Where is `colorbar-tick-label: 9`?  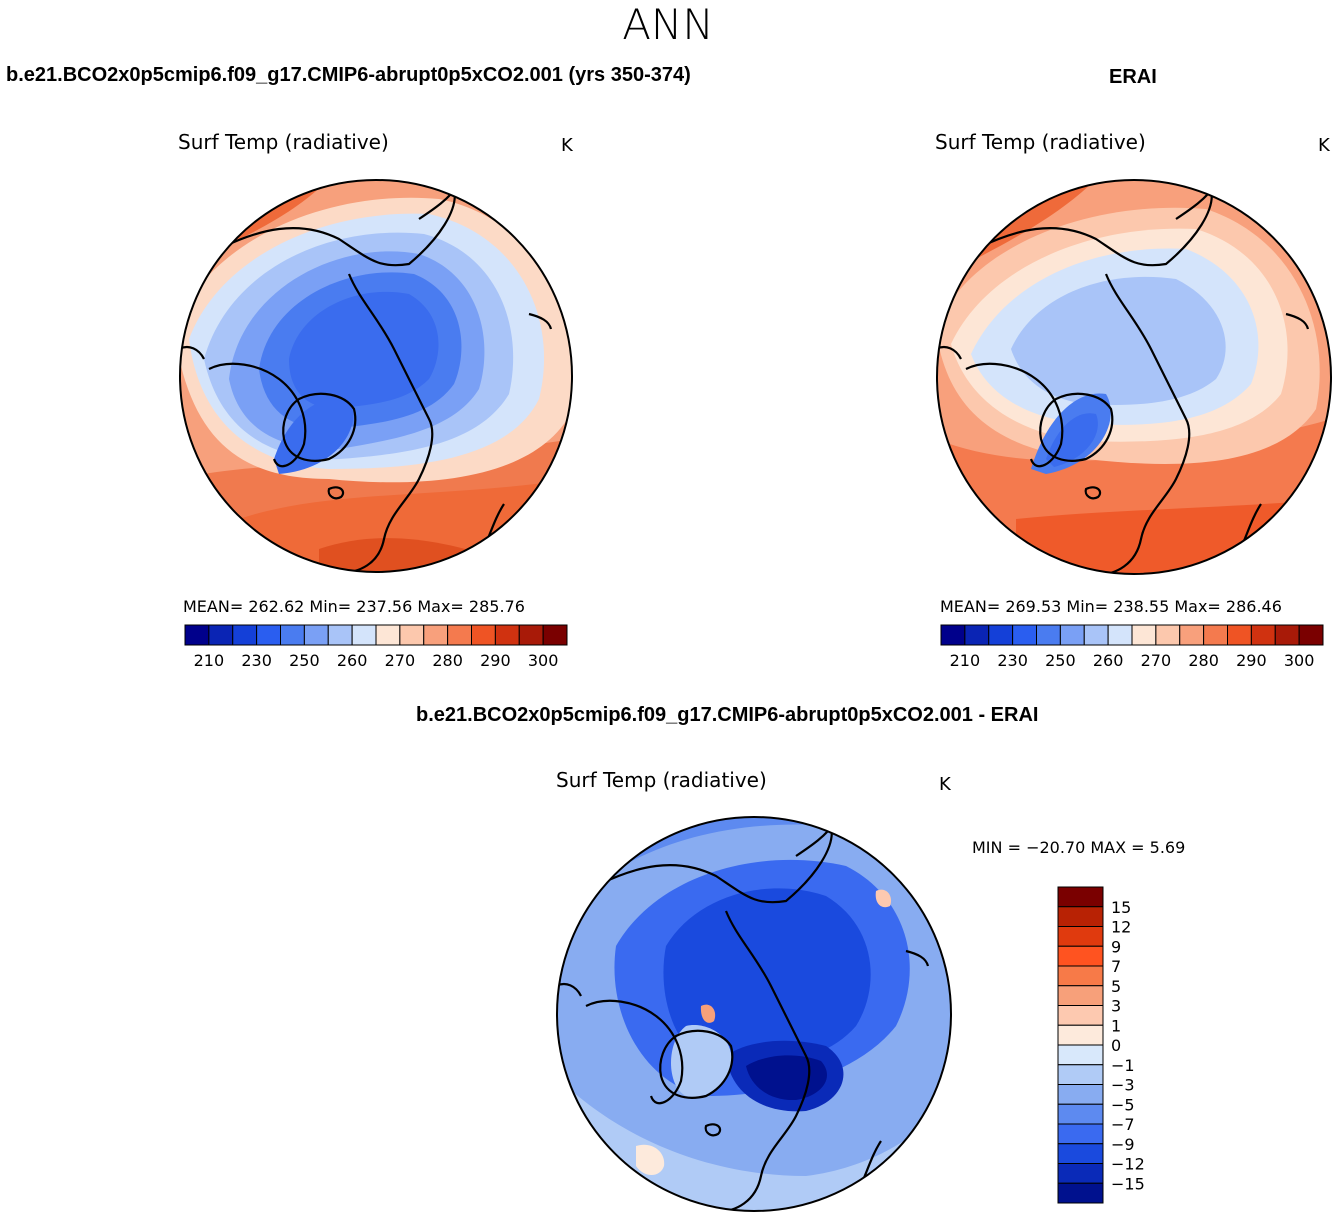
colorbar-tick-label: 9 is located at coordinates (1116, 946).